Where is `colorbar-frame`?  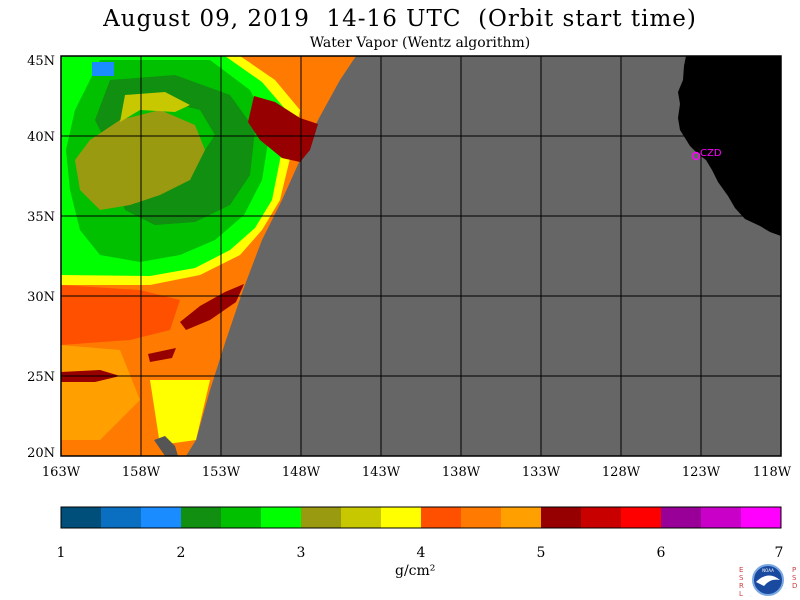 colorbar-frame is located at coordinates (421, 517).